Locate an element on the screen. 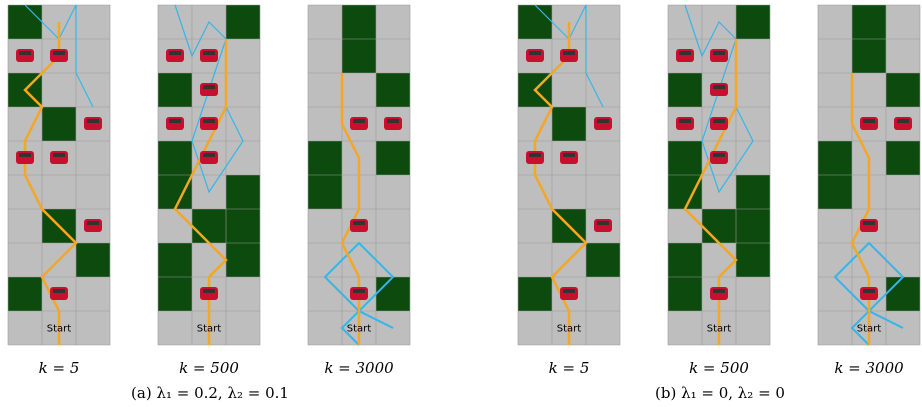 The image size is (922, 407). panel-caption: k = 500 is located at coordinates (719, 368).